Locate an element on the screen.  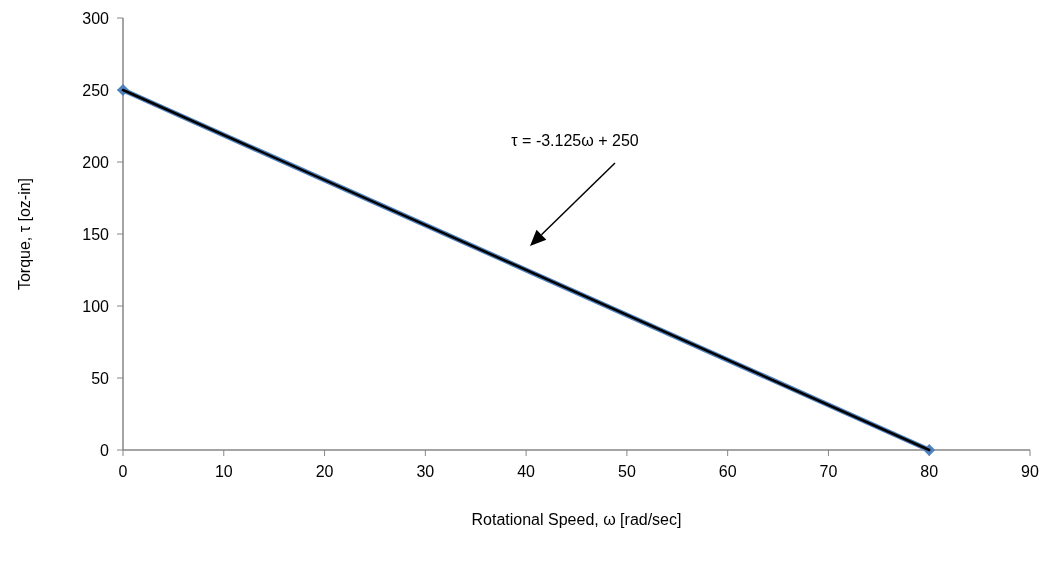
x-tick-label: 90 is located at coordinates (1030, 471).